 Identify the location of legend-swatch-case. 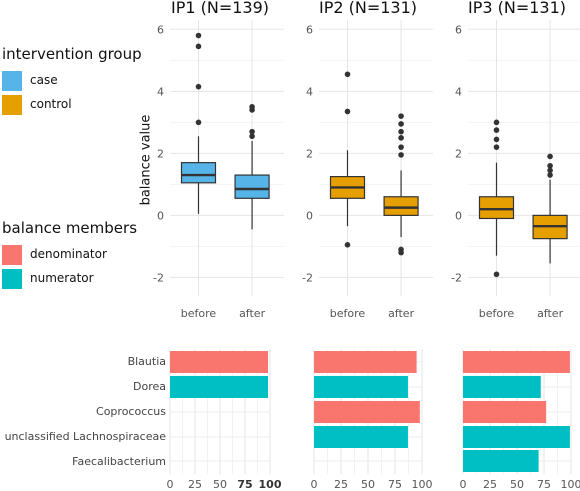
(12, 81).